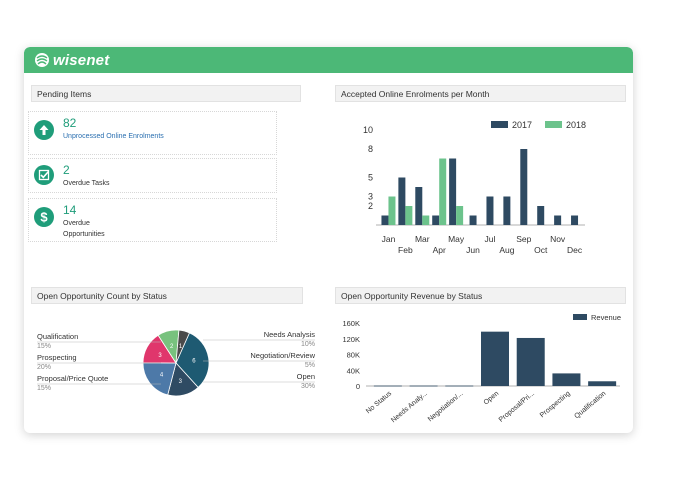  Describe the element at coordinates (370, 197) in the screenshot. I see `y-tick-label: 3` at that location.